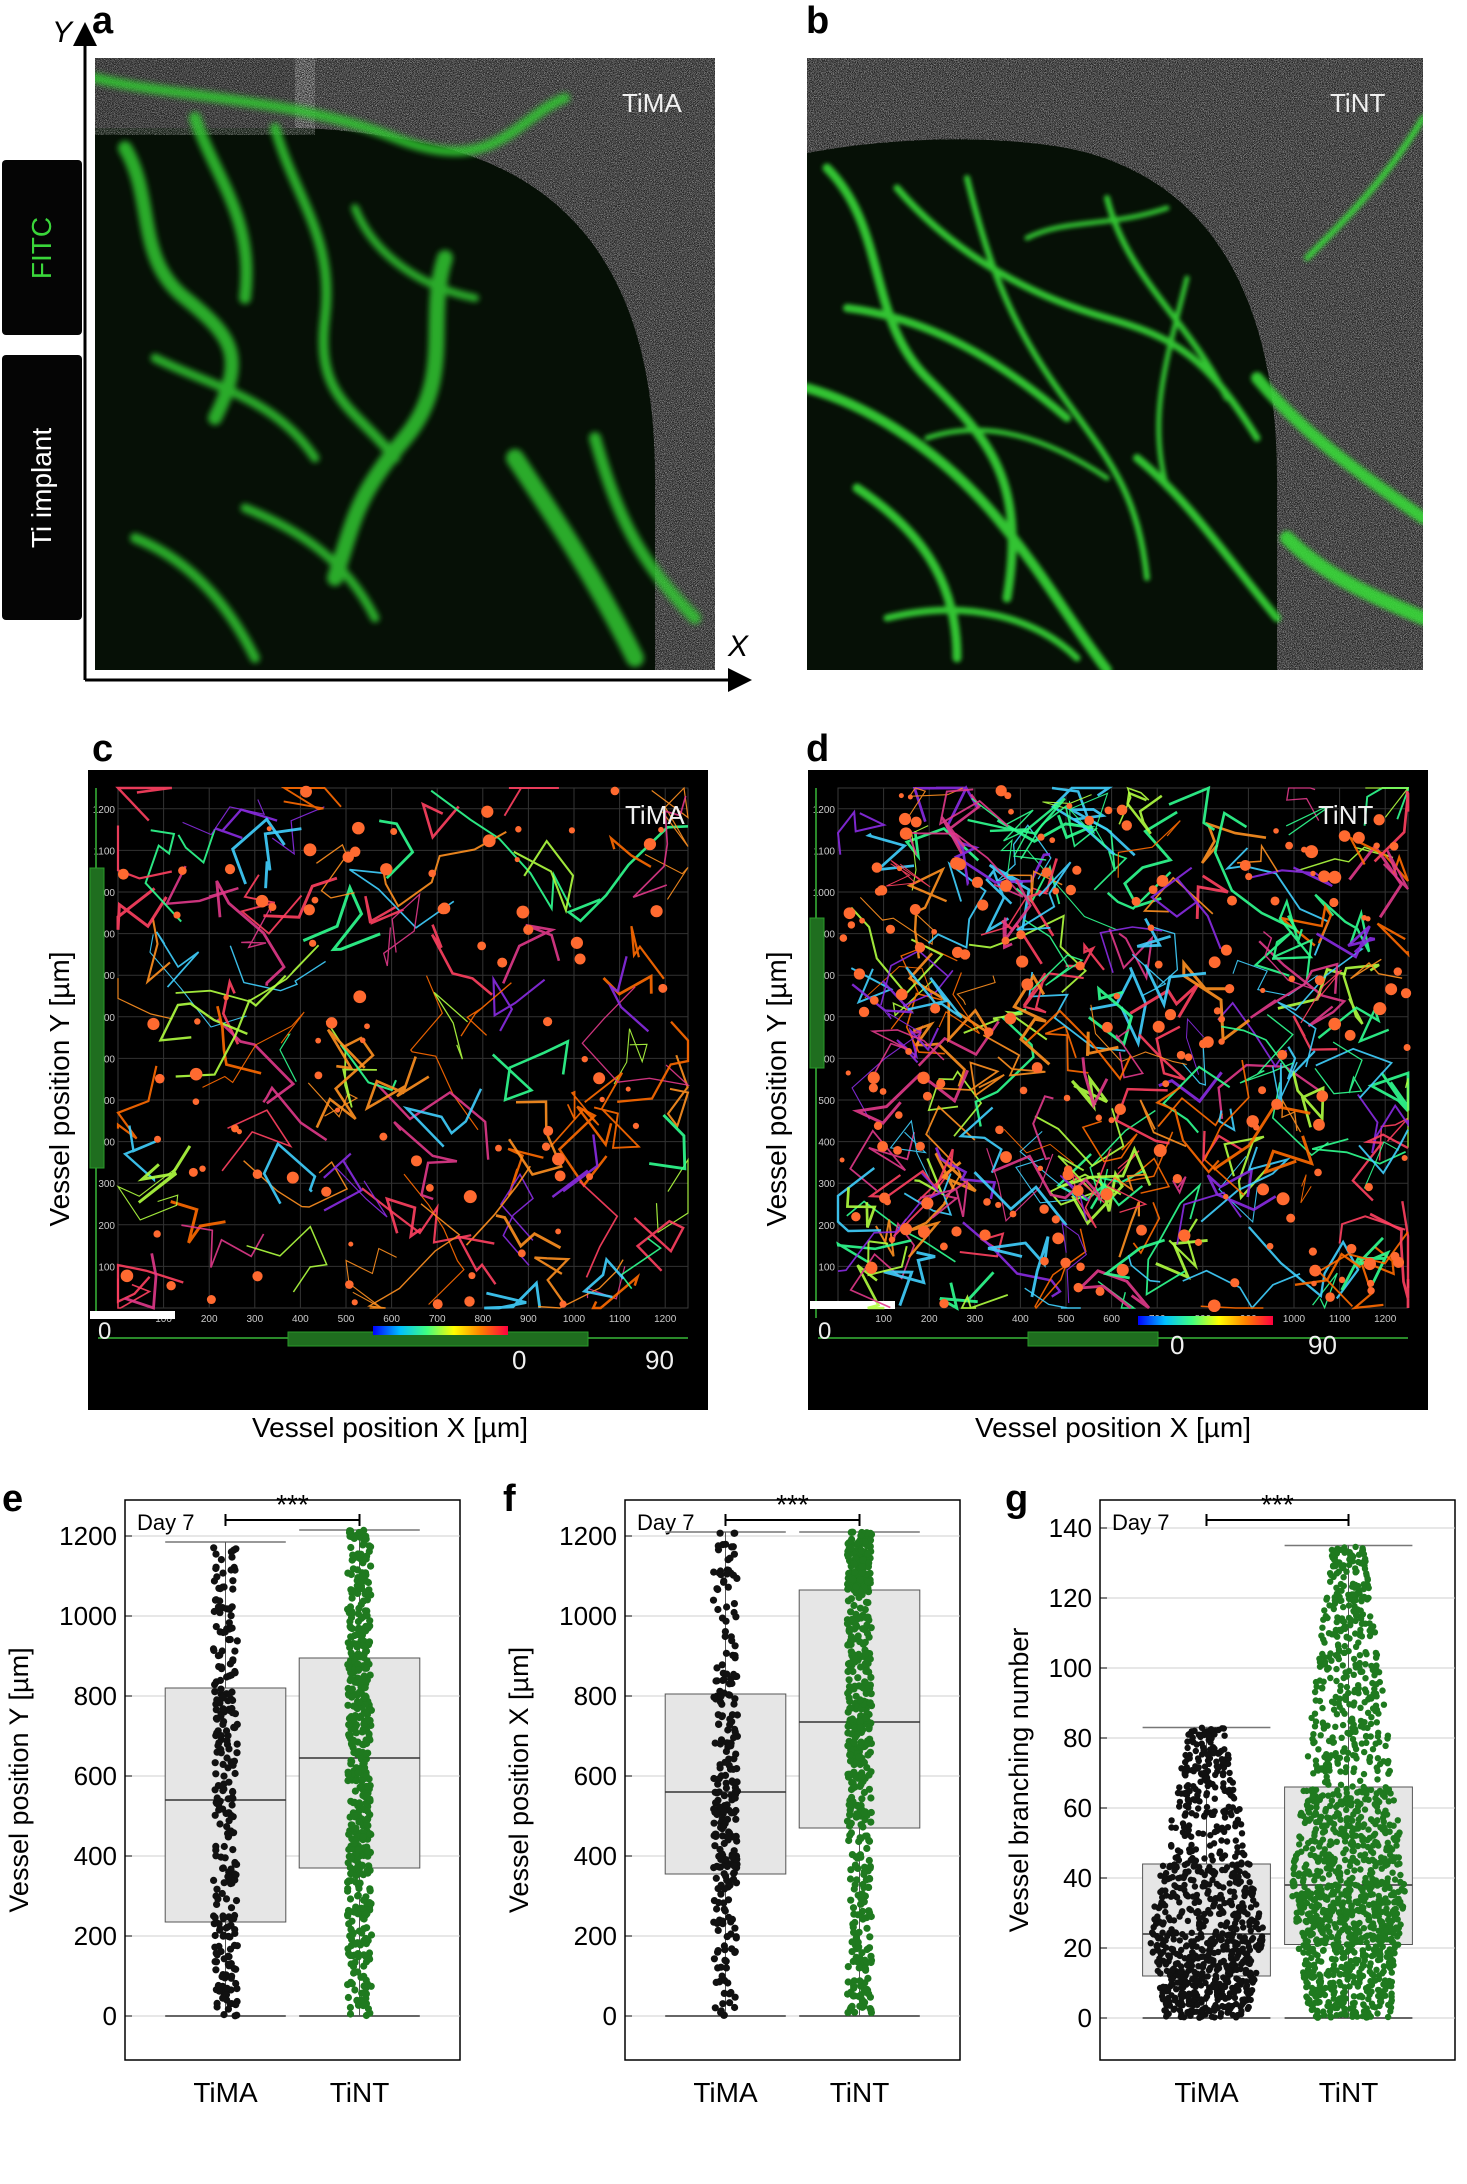 This screenshot has width=1467, height=2184. Describe the element at coordinates (42, 487) in the screenshot. I see `implant-label-box: Ti implant` at that location.